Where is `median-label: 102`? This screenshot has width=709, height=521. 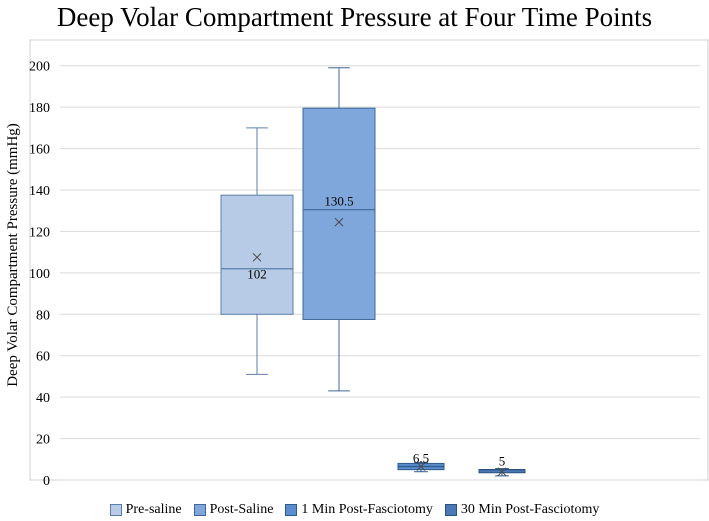
median-label: 102 is located at coordinates (257, 274).